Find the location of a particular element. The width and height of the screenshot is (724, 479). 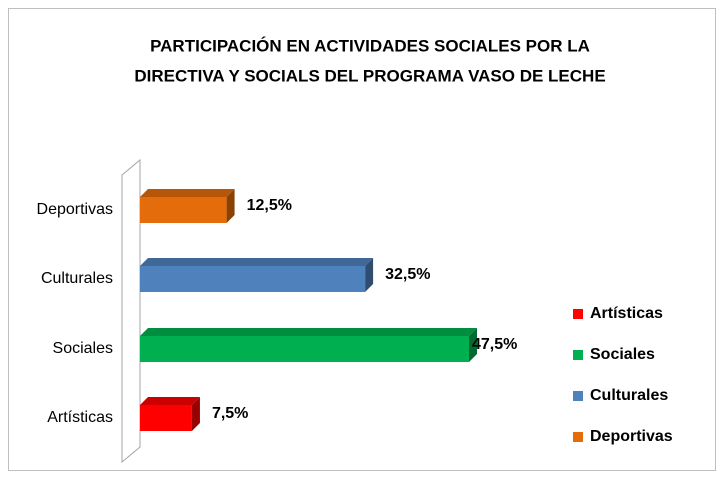

legend-label: Sociales is located at coordinates (622, 354).